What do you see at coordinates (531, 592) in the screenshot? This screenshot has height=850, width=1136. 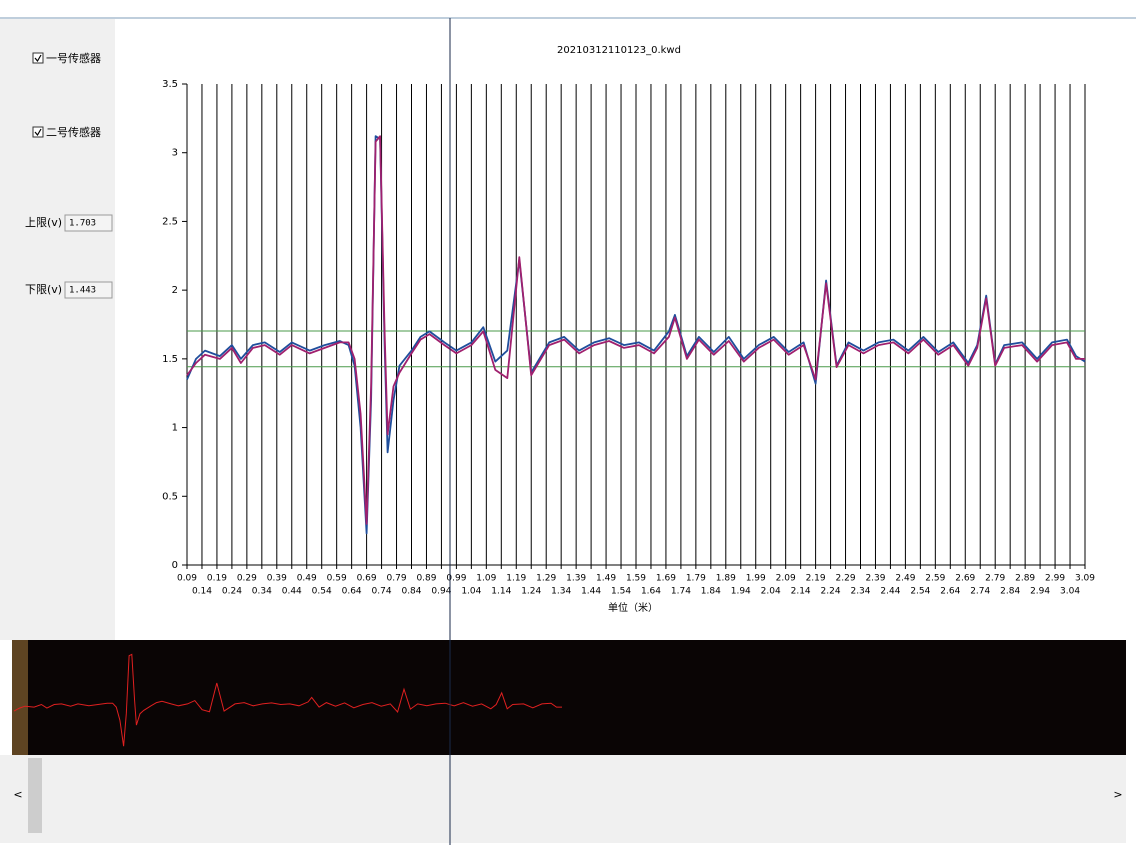 I see `x-tick-label: 1.24` at bounding box center [531, 592].